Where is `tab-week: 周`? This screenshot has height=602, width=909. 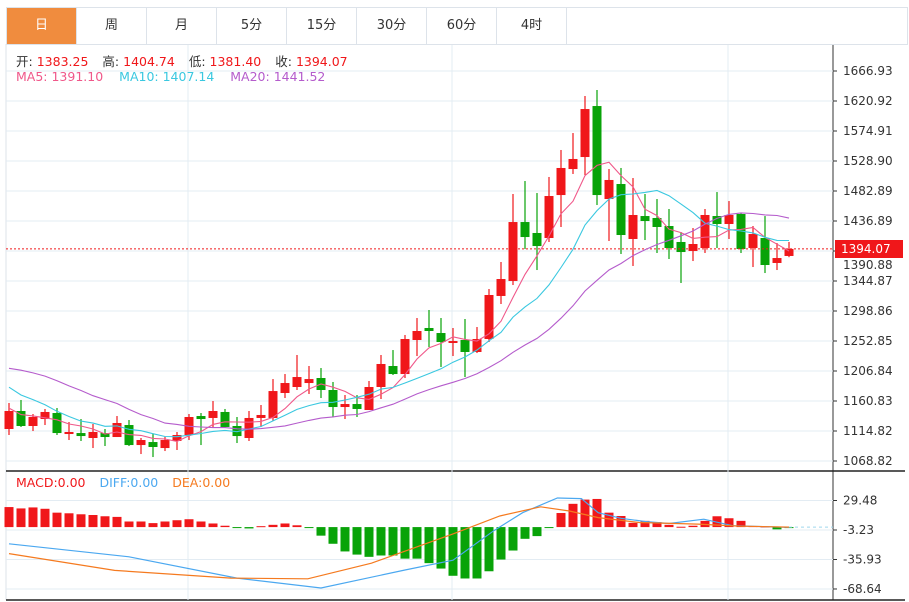
tab-week: 周 is located at coordinates (112, 26).